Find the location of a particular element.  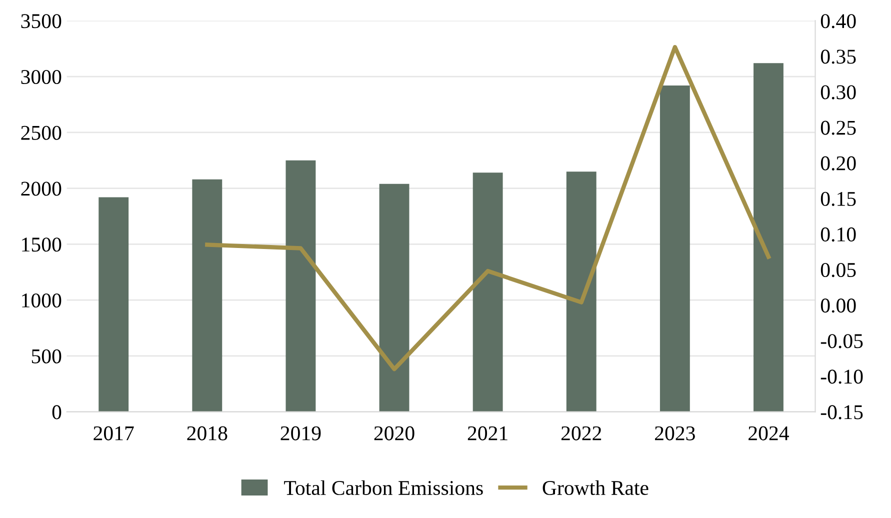

x-tick-label: 2023 is located at coordinates (675, 433).